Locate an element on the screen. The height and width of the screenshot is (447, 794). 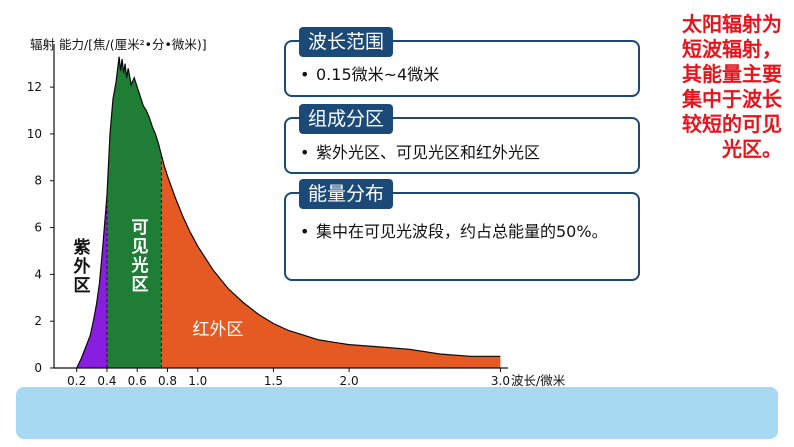
wavelength-range-title: 波长范围 is located at coordinates (346, 42).